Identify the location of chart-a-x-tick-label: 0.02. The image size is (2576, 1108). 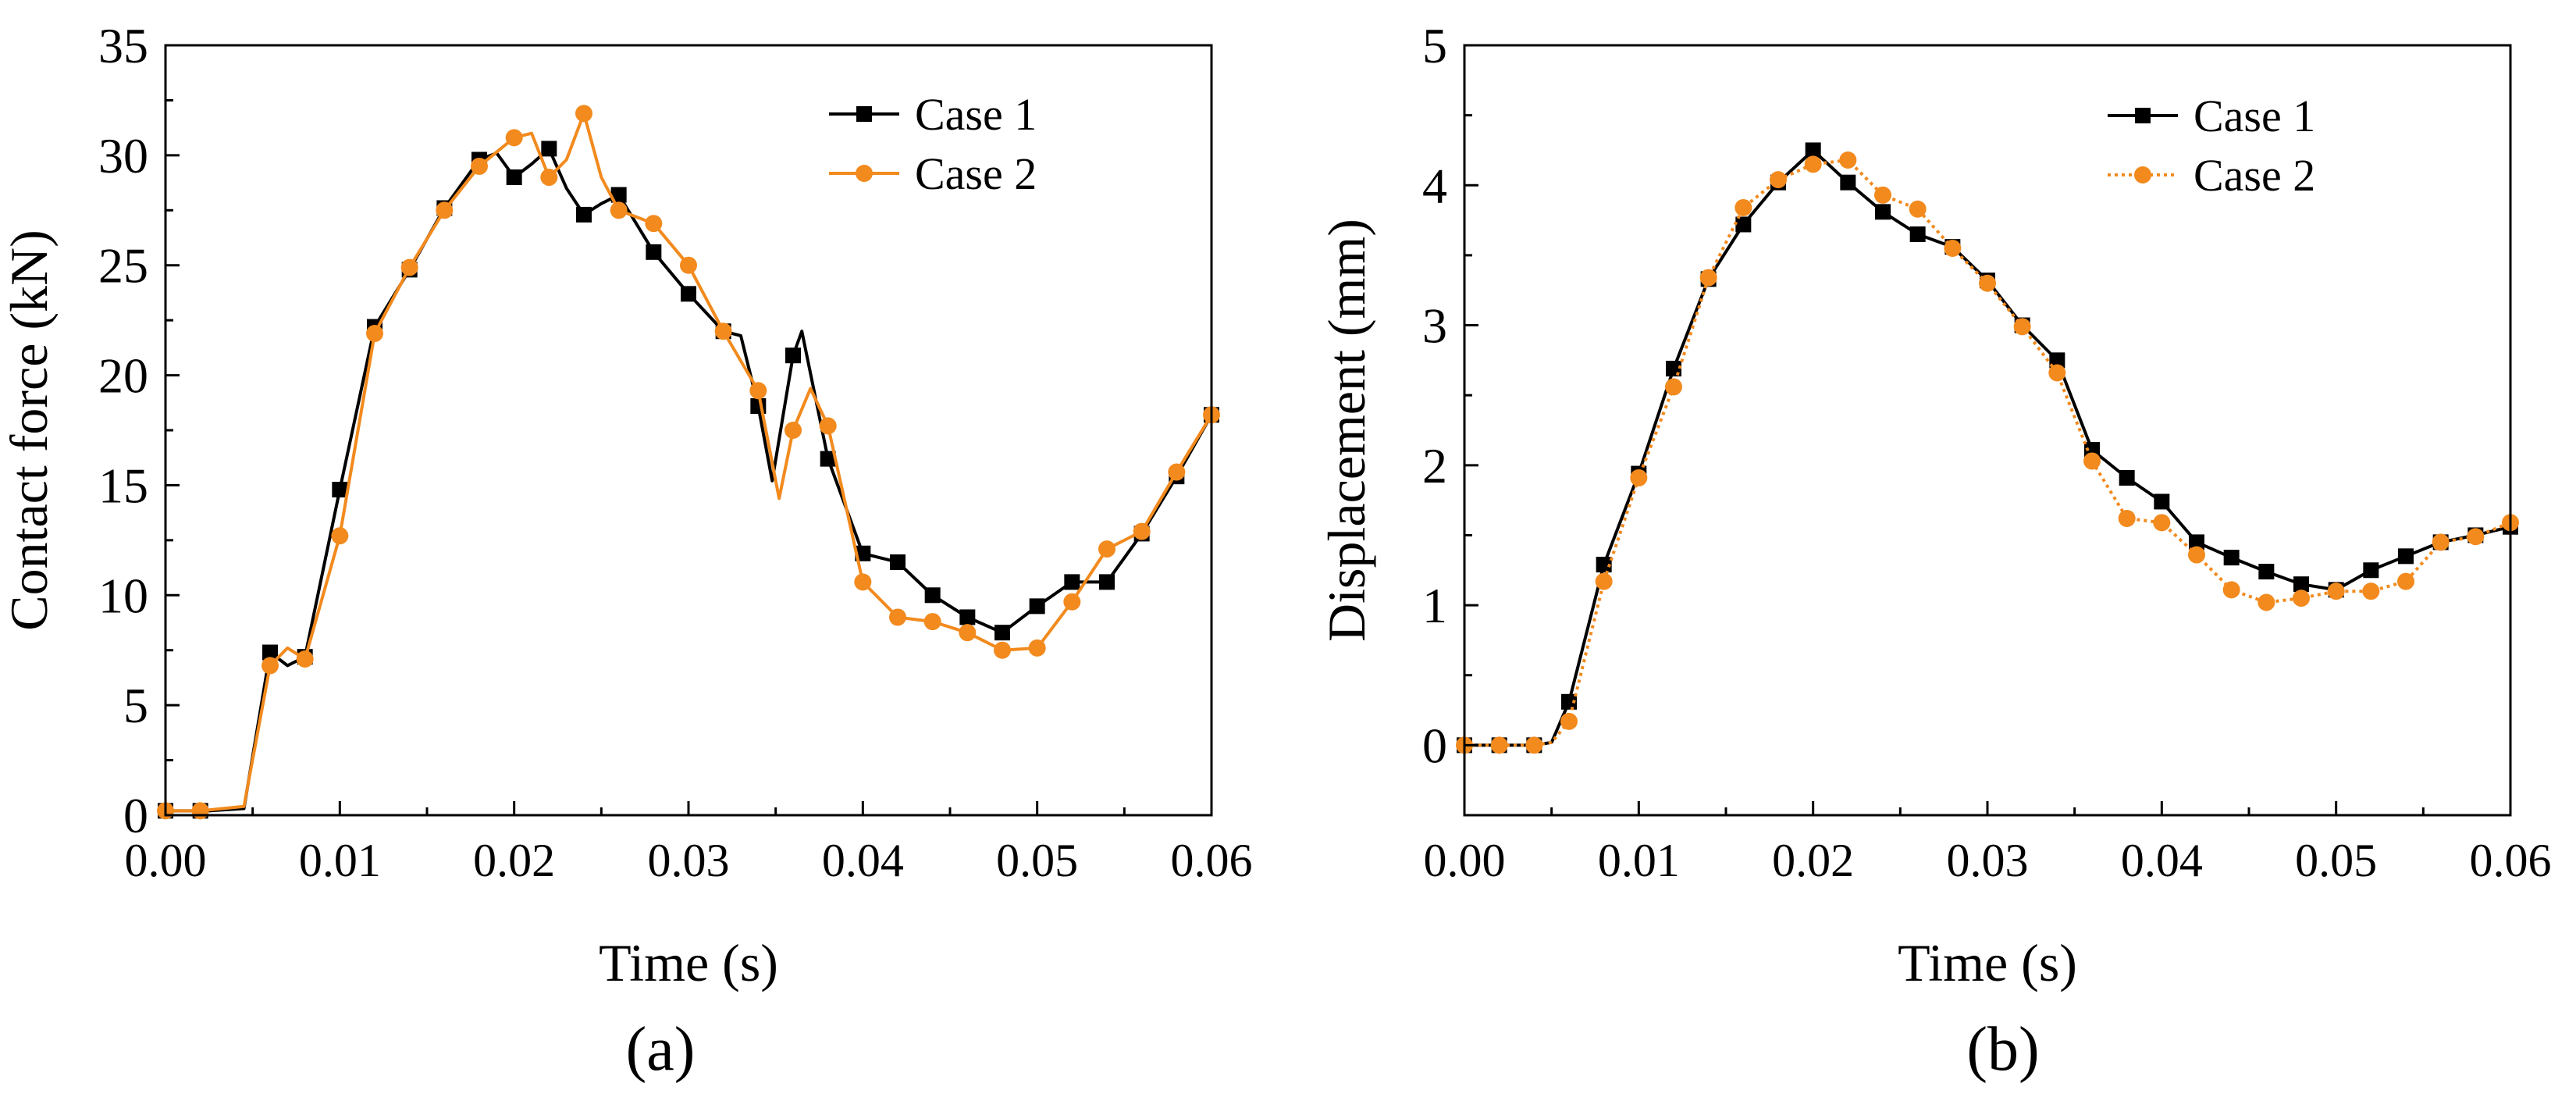
(514, 860).